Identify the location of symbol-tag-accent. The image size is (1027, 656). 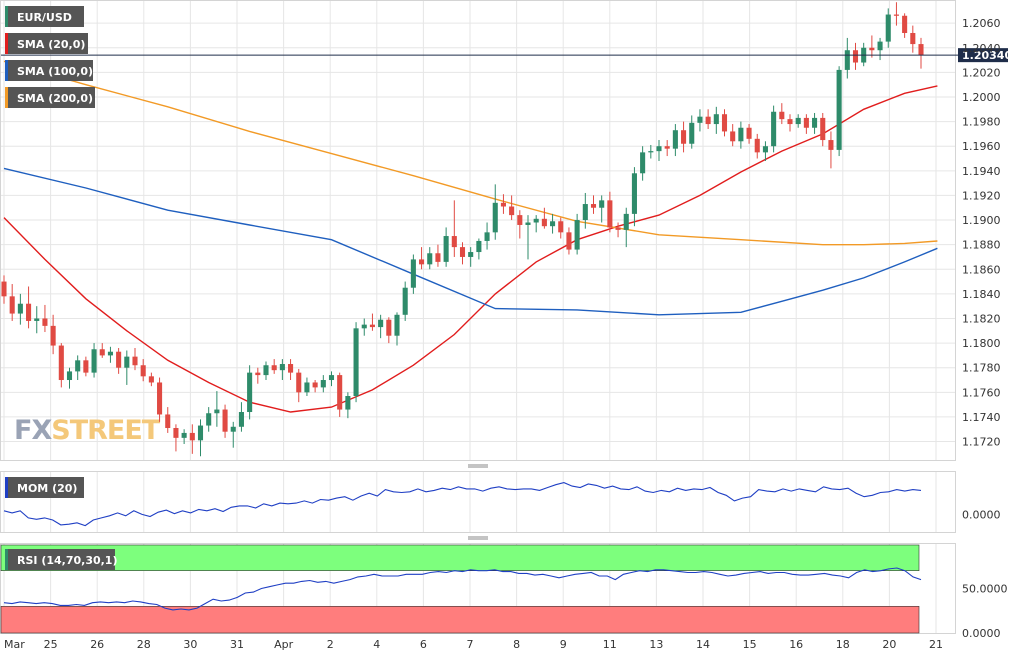
(6, 16).